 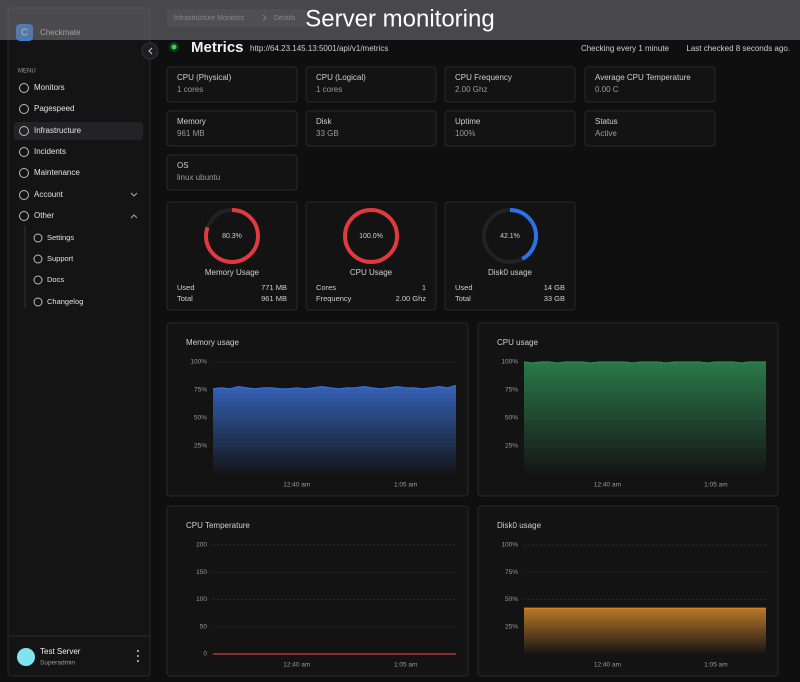 I want to click on stat-label: Memory, so click(x=191, y=121).